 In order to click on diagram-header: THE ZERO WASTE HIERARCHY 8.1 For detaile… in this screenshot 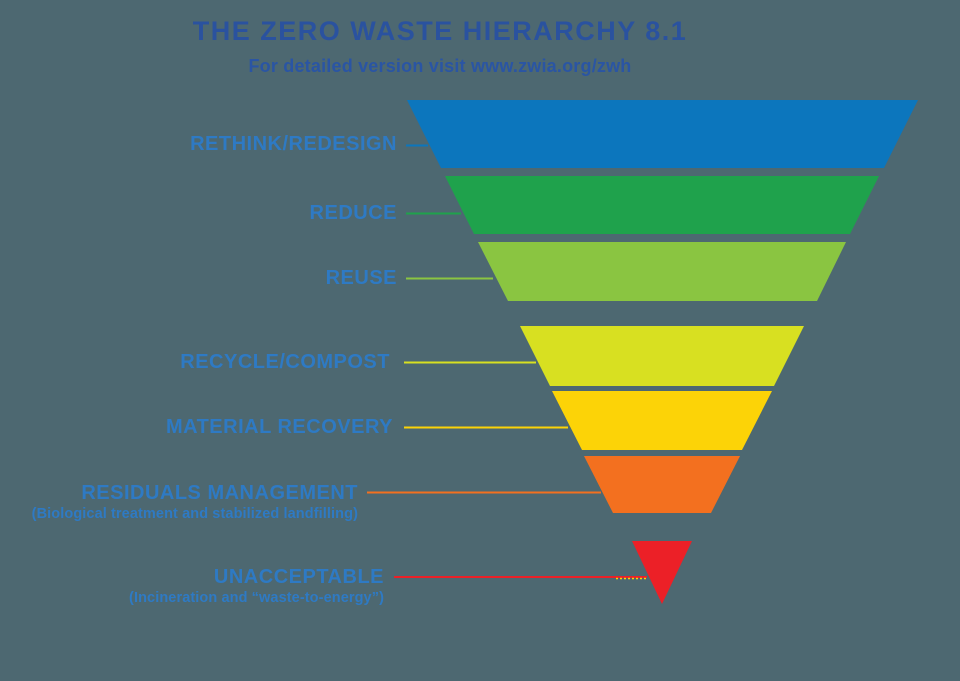, I will do `click(440, 46)`.